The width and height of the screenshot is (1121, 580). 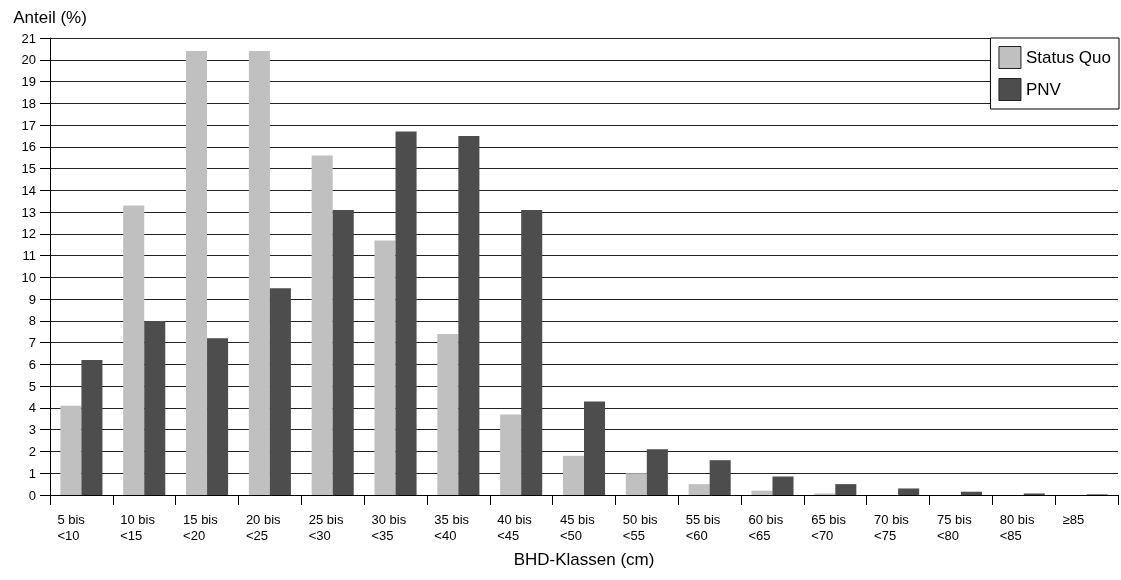 I want to click on y-tick-label: 11, so click(x=29, y=256).